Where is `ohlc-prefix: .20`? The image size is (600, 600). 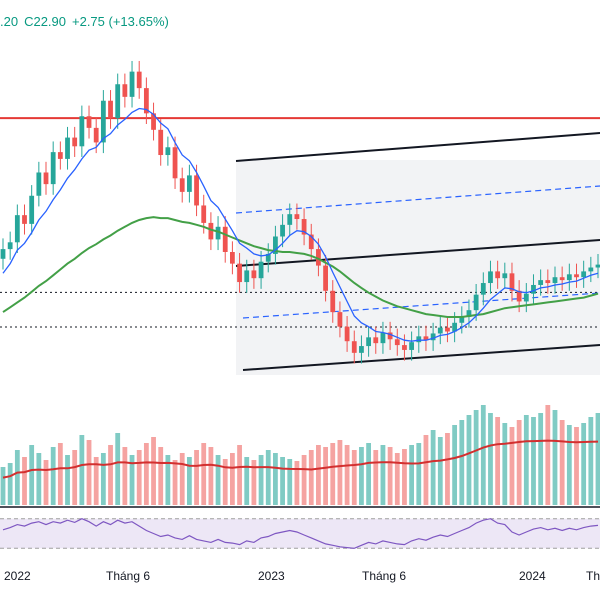 ohlc-prefix: .20 is located at coordinates (9, 21).